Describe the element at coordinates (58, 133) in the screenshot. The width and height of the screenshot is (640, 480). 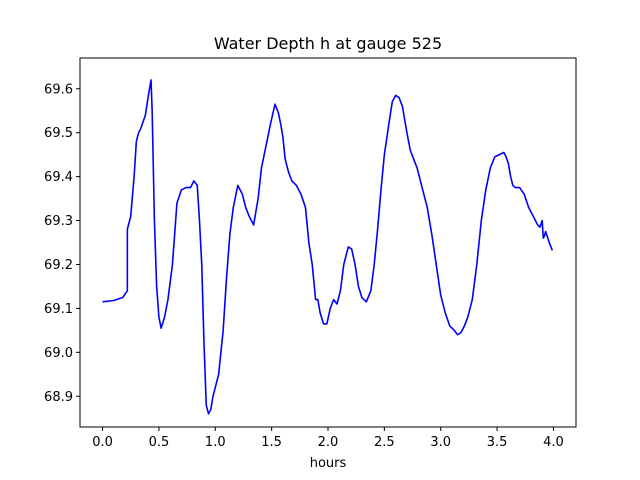
I see `y-tick-label: 69.5` at that location.